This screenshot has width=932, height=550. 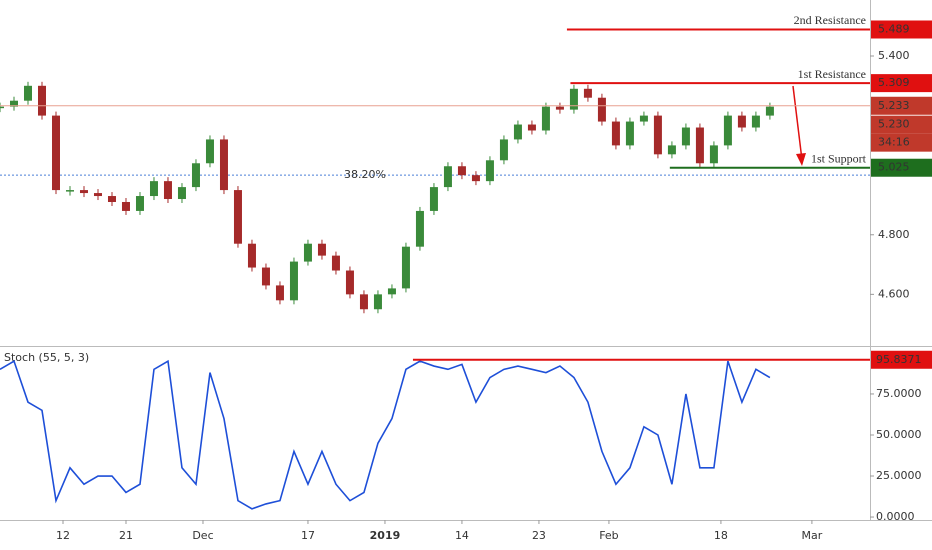 What do you see at coordinates (830, 20) in the screenshot?
I see `level-name: 2nd Resistance` at bounding box center [830, 20].